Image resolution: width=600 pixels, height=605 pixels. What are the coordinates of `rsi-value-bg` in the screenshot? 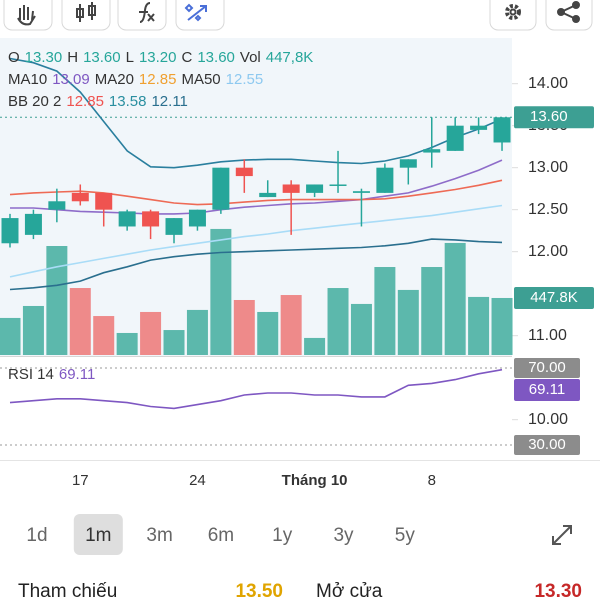 It's located at (547, 390).